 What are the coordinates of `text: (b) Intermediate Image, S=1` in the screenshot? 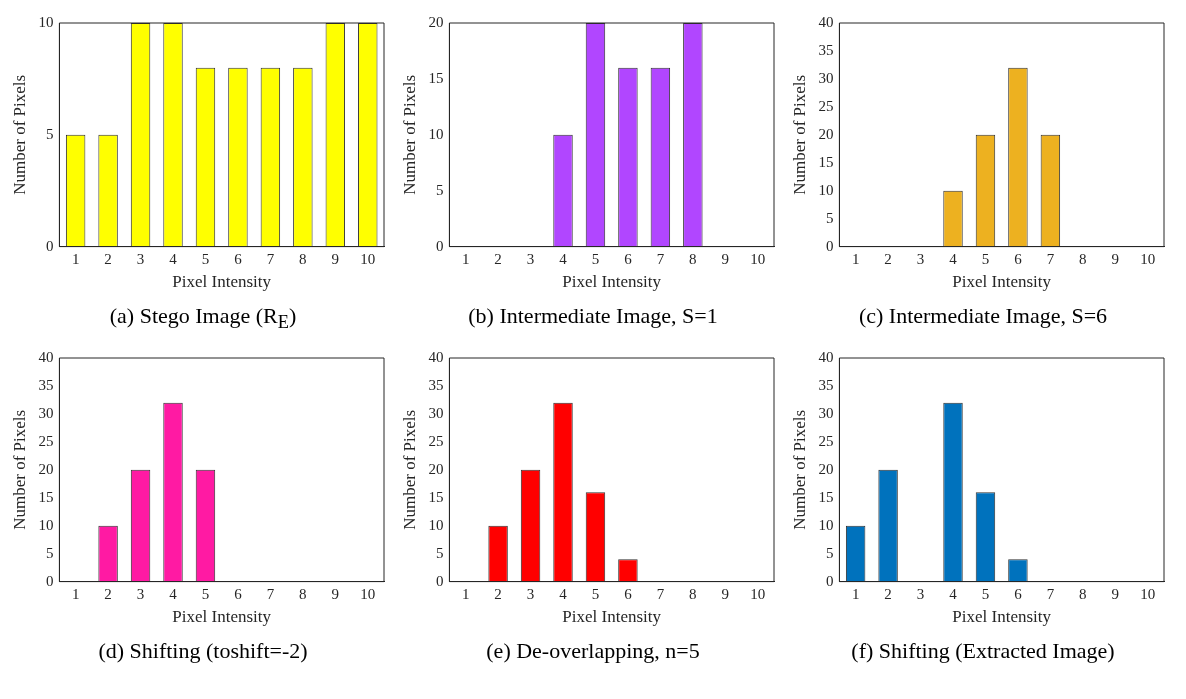 It's located at (593, 316).